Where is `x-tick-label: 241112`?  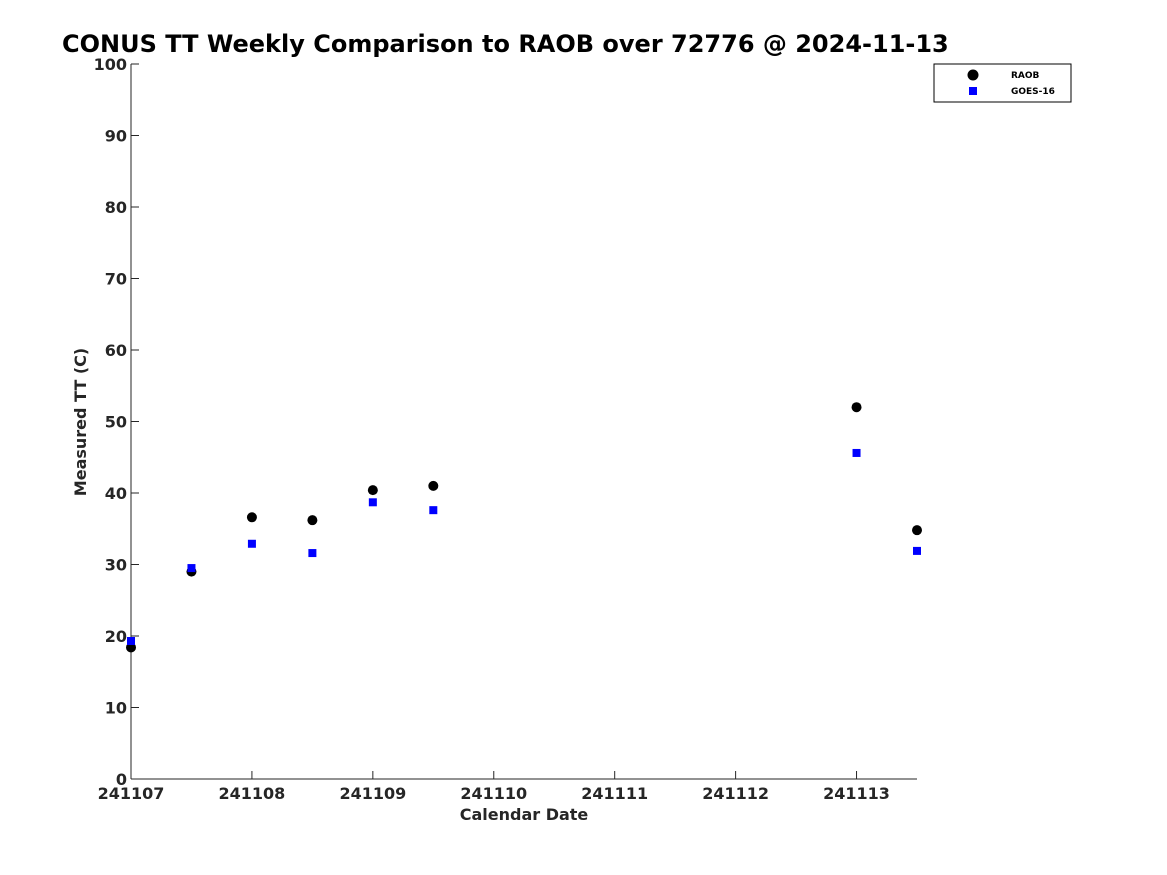 x-tick-label: 241112 is located at coordinates (735, 793).